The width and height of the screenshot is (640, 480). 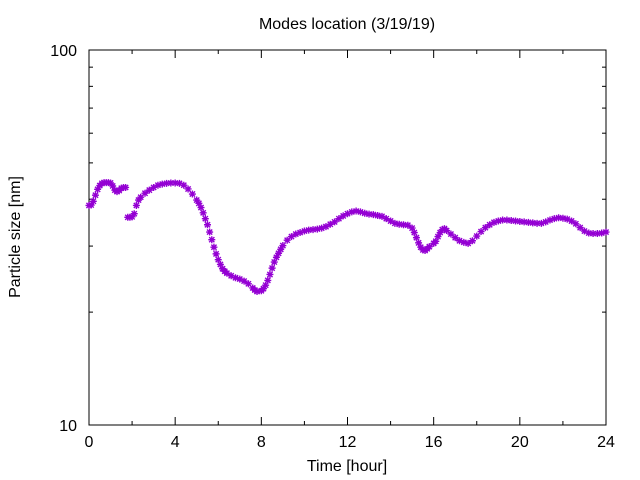 What do you see at coordinates (175, 442) in the screenshot?
I see `x-tick-label: 4` at bounding box center [175, 442].